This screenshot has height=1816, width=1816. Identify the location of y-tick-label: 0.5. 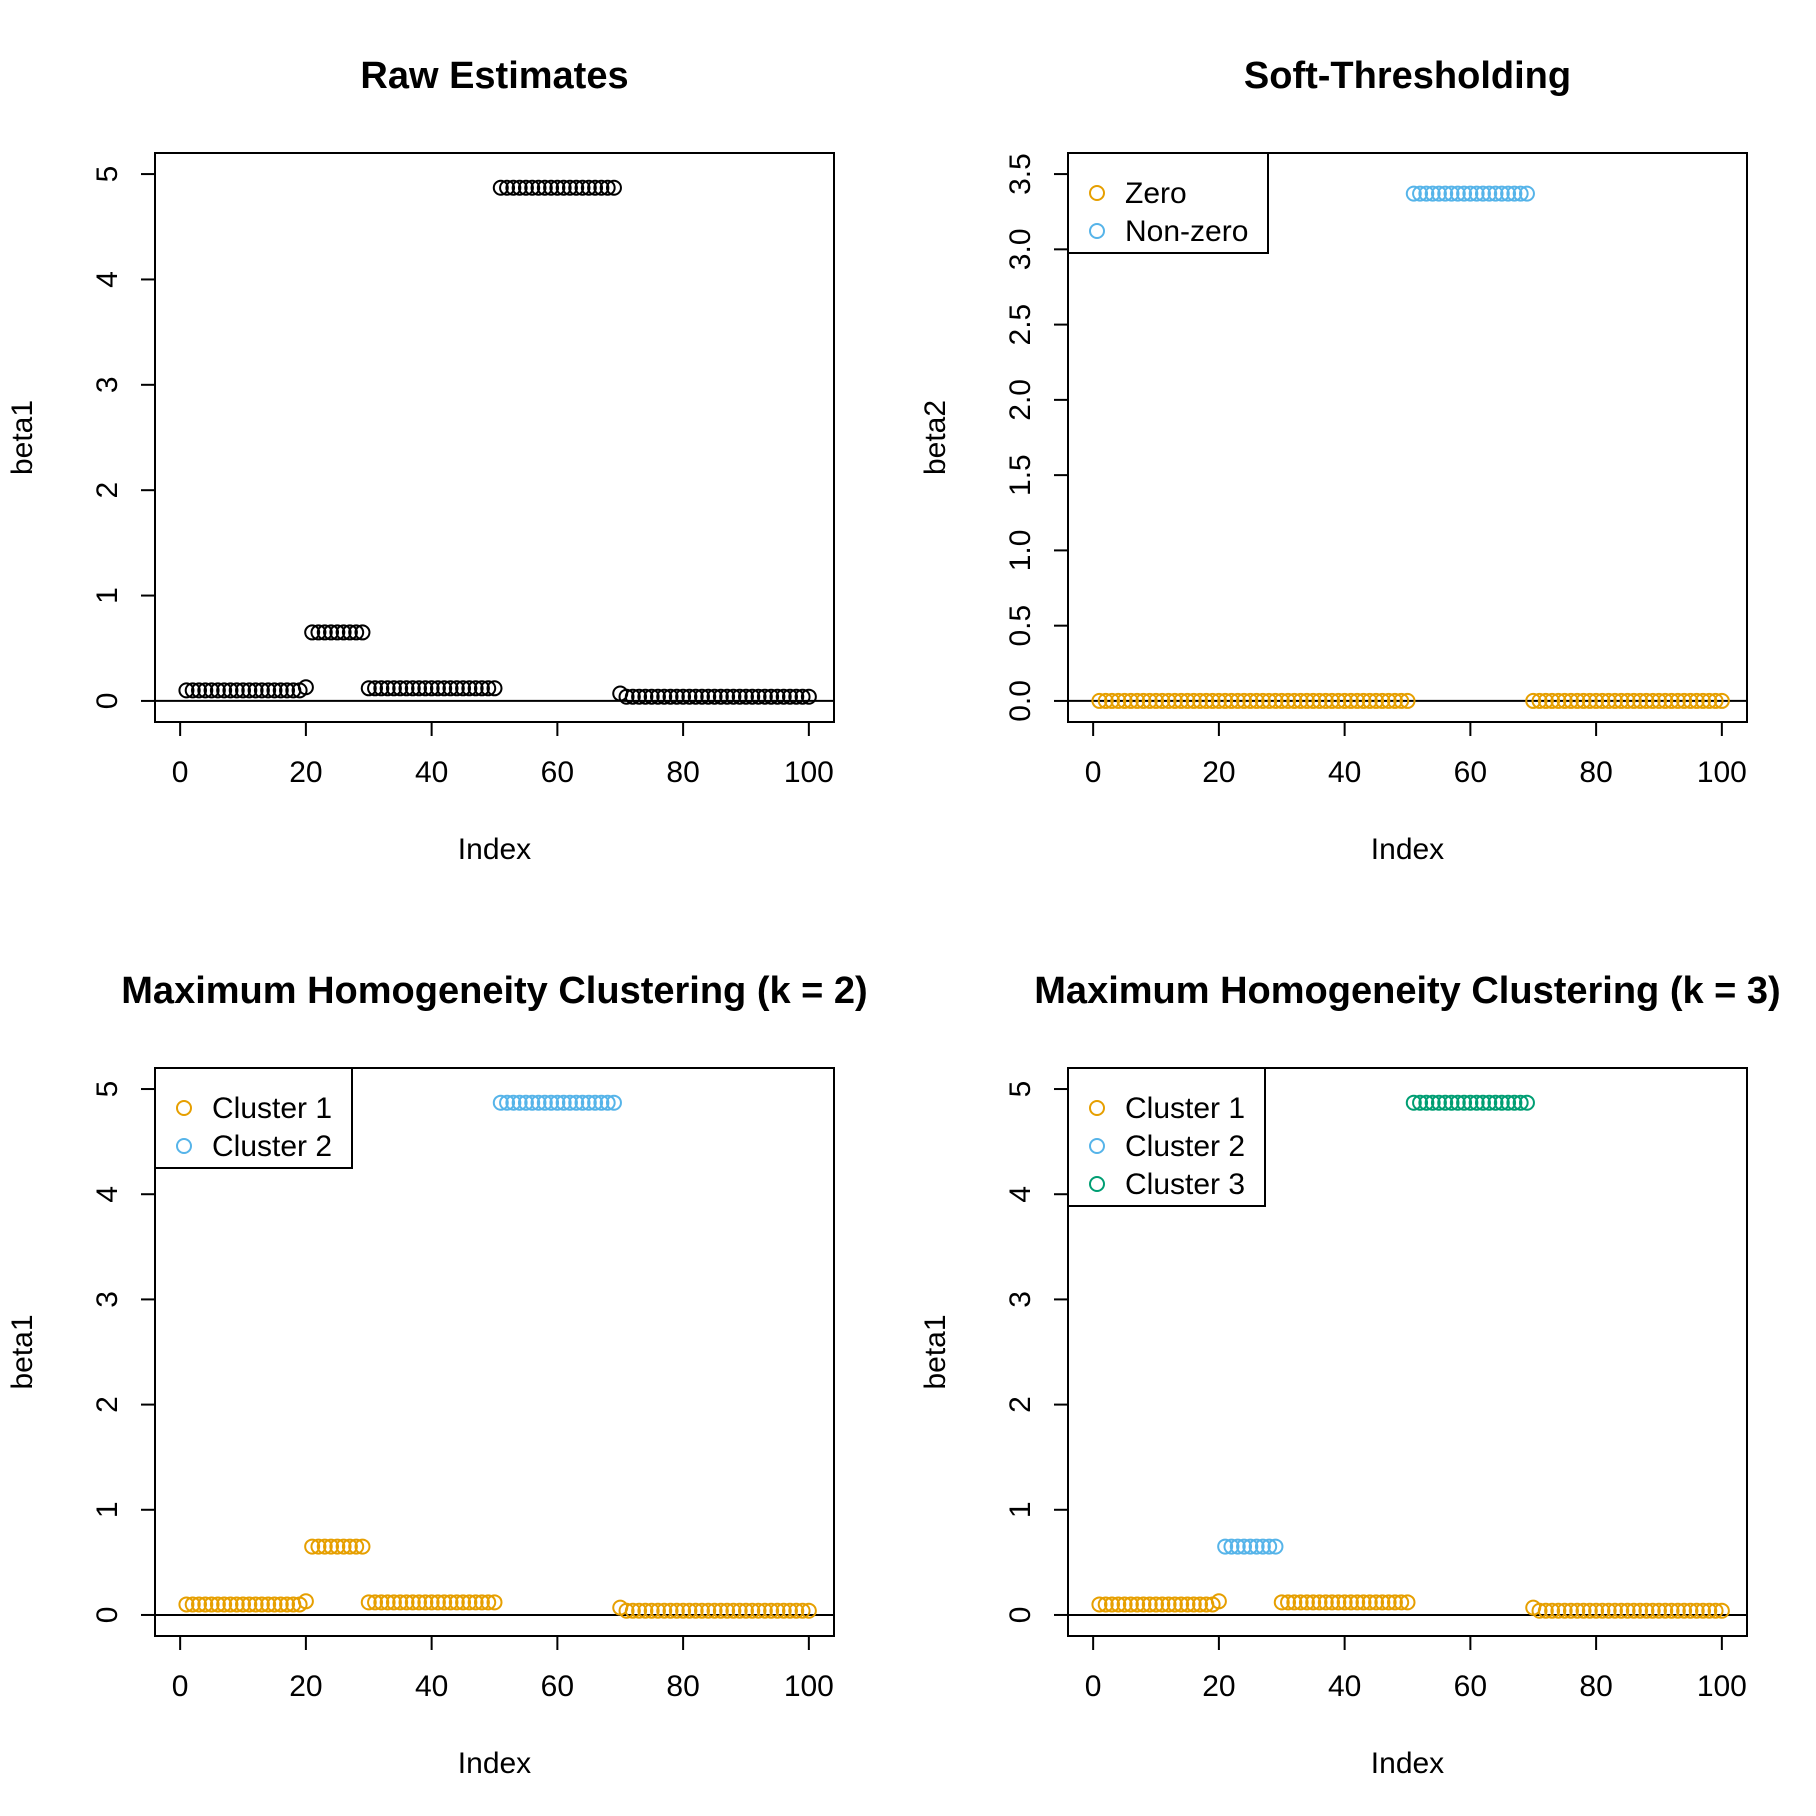
(1020, 626).